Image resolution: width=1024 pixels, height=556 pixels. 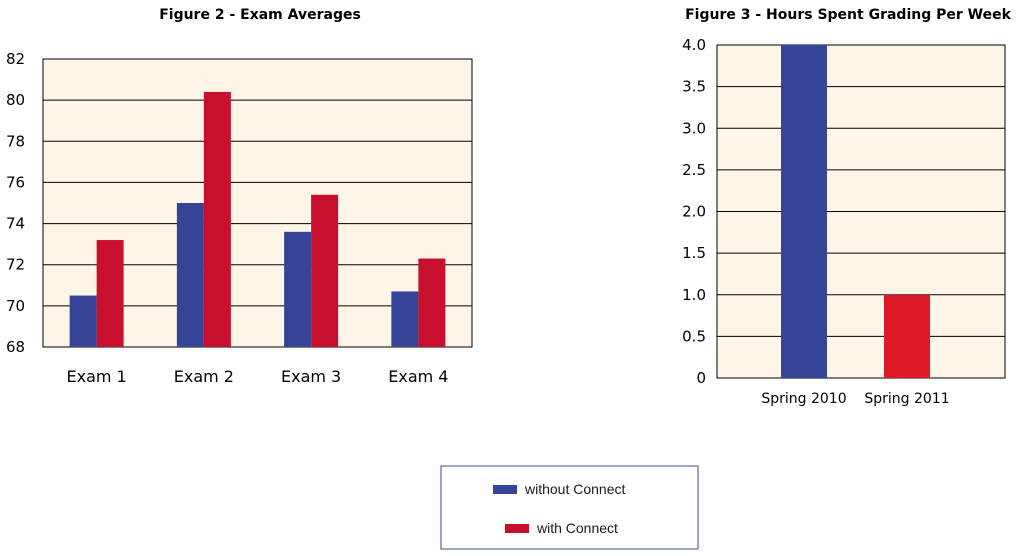 I want to click on bar-exam-1-with-connect, so click(x=110, y=293).